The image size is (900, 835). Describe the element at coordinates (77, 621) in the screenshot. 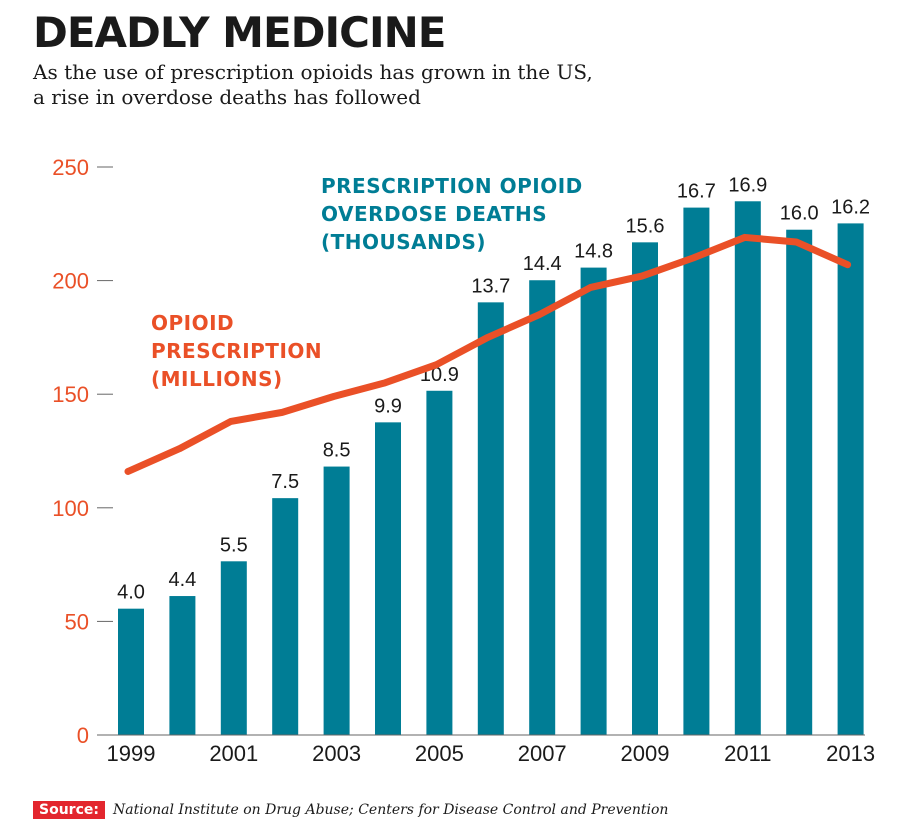

I see `y-tick-label: 50` at that location.